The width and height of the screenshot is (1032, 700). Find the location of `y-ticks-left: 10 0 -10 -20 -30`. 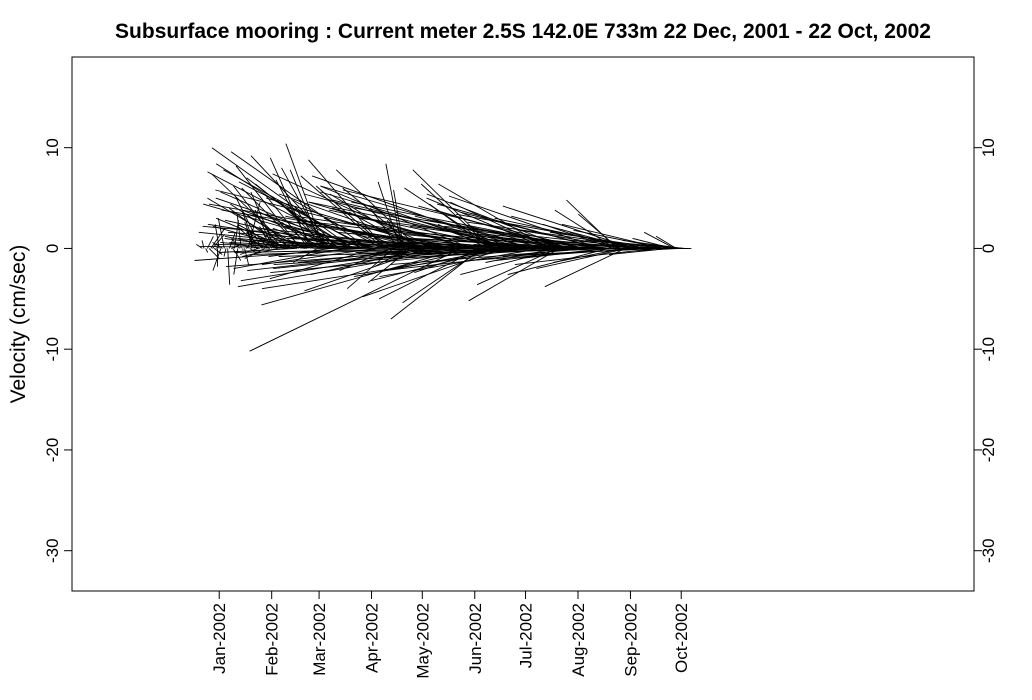

y-ticks-left: 10 0 -10 -20 -30 is located at coordinates (57, 350).